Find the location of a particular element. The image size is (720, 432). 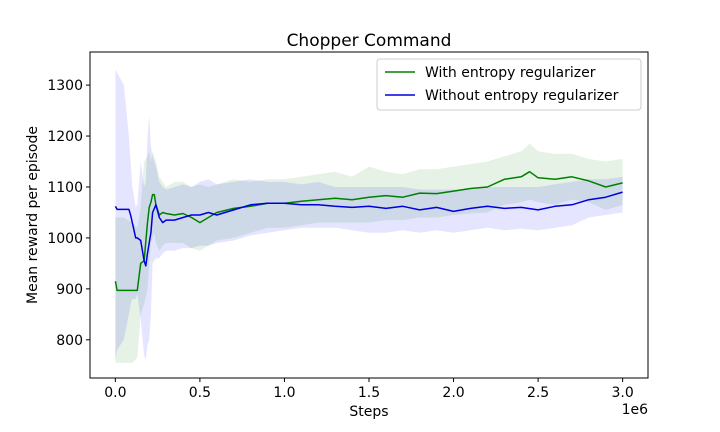

legend-label-with-entropy: With entropy regularizer is located at coordinates (510, 73).